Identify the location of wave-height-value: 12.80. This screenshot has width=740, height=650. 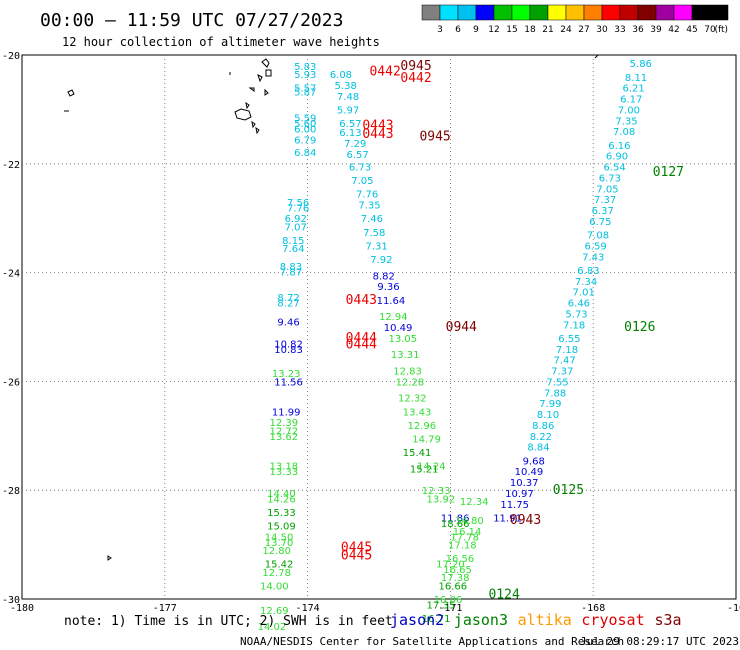
(276, 551).